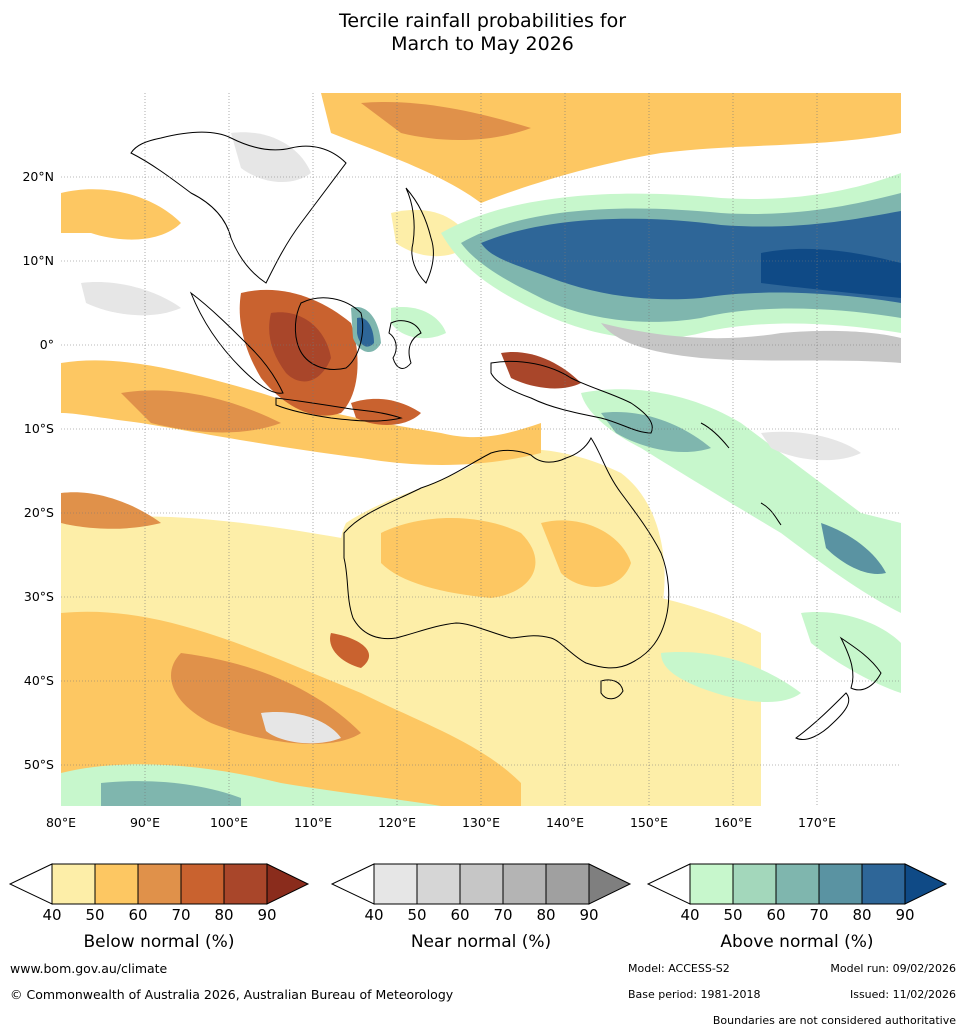  Describe the element at coordinates (480, 822) in the screenshot. I see `lon-label-130e: 130°E` at that location.